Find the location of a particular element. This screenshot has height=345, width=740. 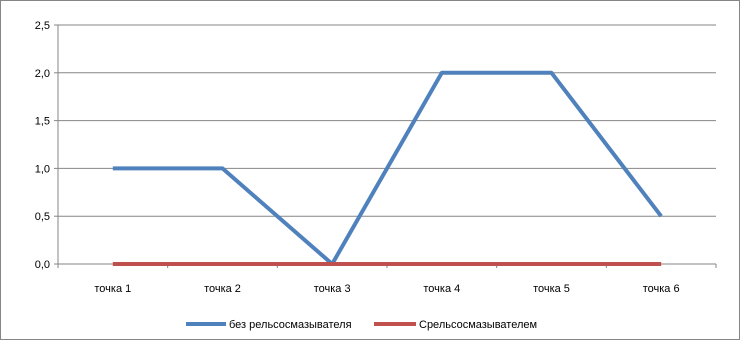

y-tick-label: 1,0 is located at coordinates (42, 169).